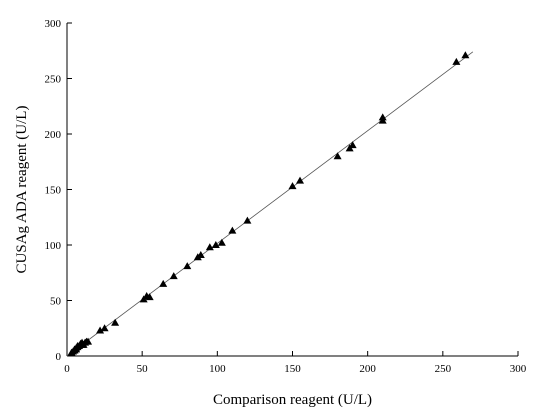 The image size is (558, 419). What do you see at coordinates (56, 302) in the screenshot?
I see `y-tick-label: 50` at bounding box center [56, 302].